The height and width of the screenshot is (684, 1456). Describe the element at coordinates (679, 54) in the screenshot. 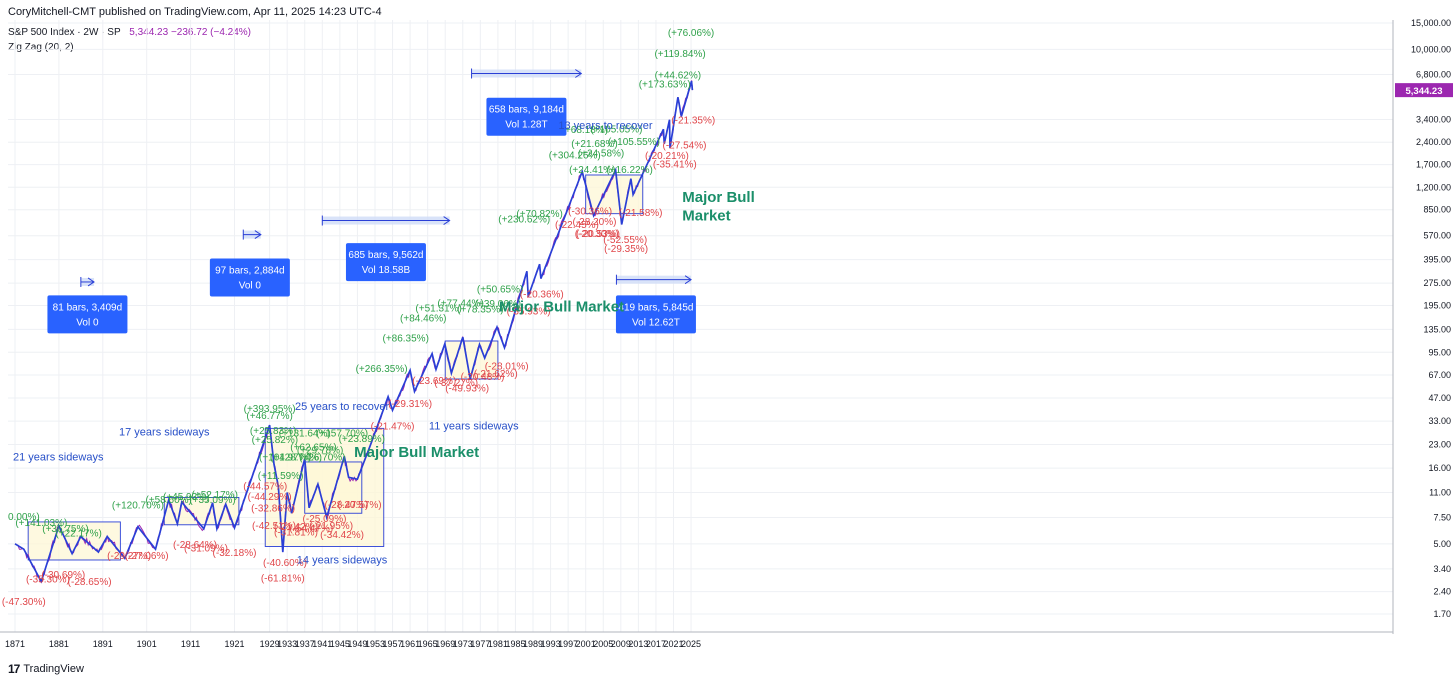

I see `swing-label-up: (+119.84%)` at that location.